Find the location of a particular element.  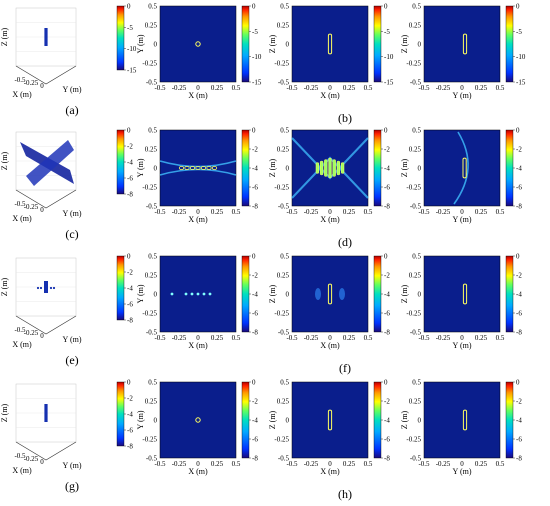

caption-2d: (h) is located at coordinates (345, 494).